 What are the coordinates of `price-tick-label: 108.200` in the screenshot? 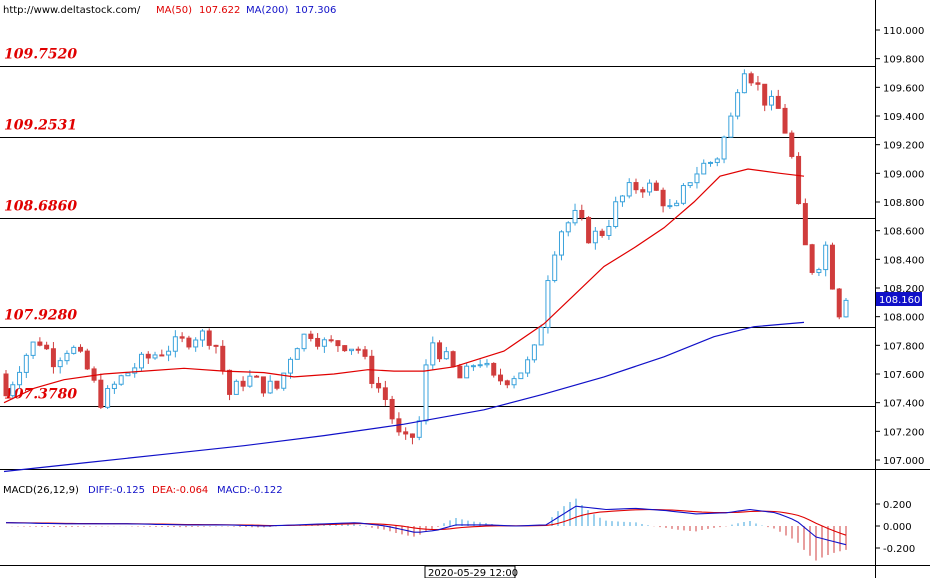 It's located at (903, 289).